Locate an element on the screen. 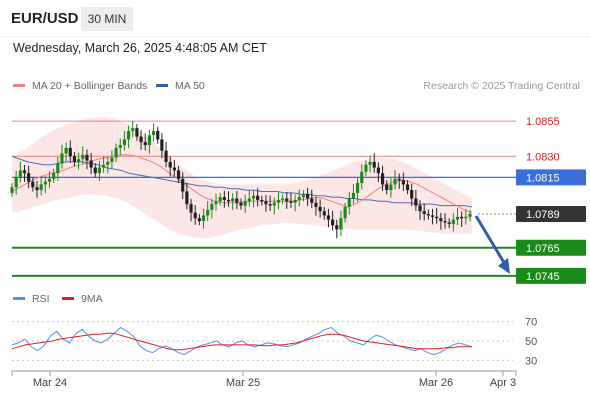 This screenshot has height=400, width=590. x-tick-label: Apr 3 is located at coordinates (503, 383).